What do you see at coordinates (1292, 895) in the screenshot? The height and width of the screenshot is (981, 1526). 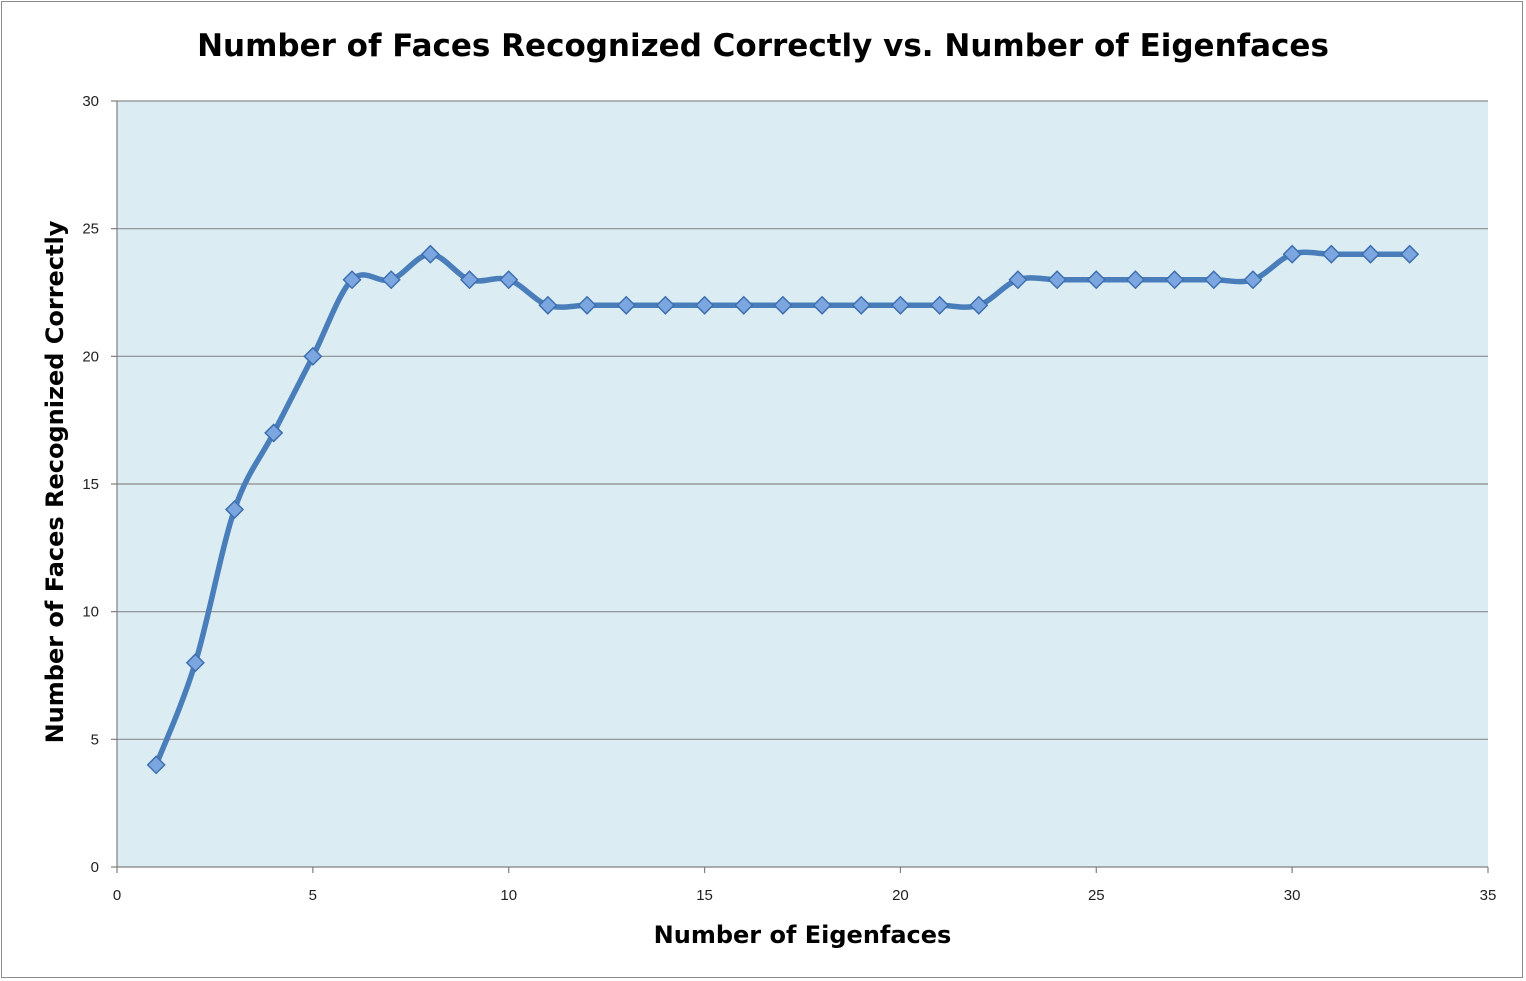 I see `x-tick-label: 30` at bounding box center [1292, 895].